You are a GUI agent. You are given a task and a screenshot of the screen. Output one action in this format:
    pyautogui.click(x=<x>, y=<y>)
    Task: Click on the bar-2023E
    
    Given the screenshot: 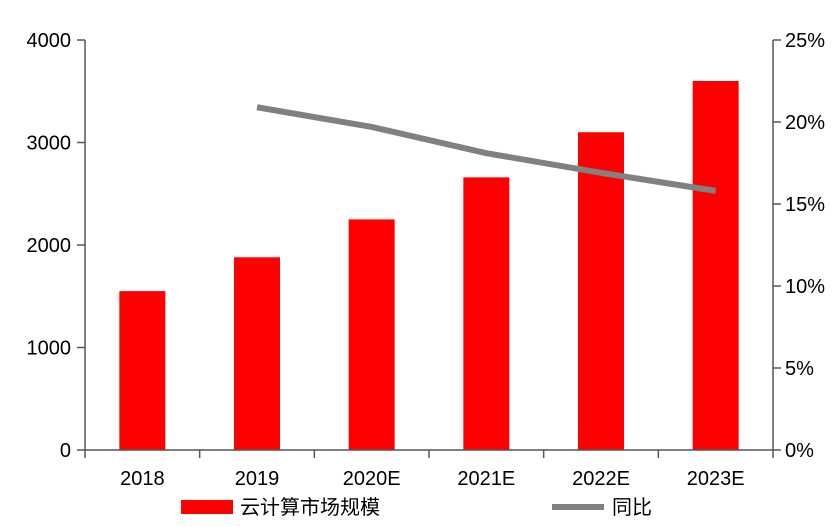 What is the action you would take?
    pyautogui.click(x=715, y=265)
    